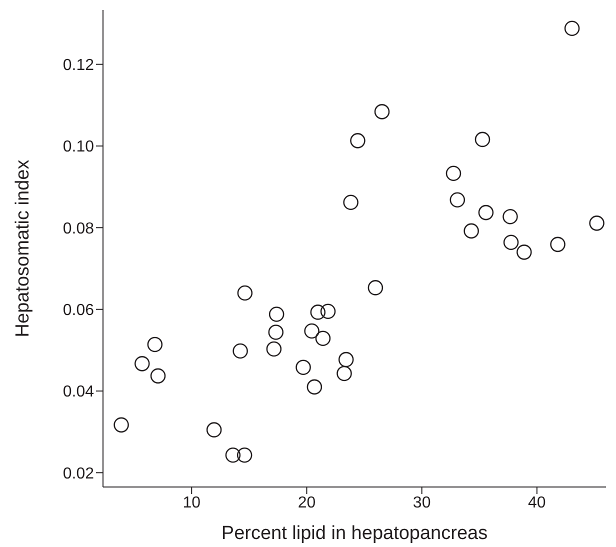 This screenshot has height=547, width=616. I want to click on x-tick-label: 10, so click(191, 503).